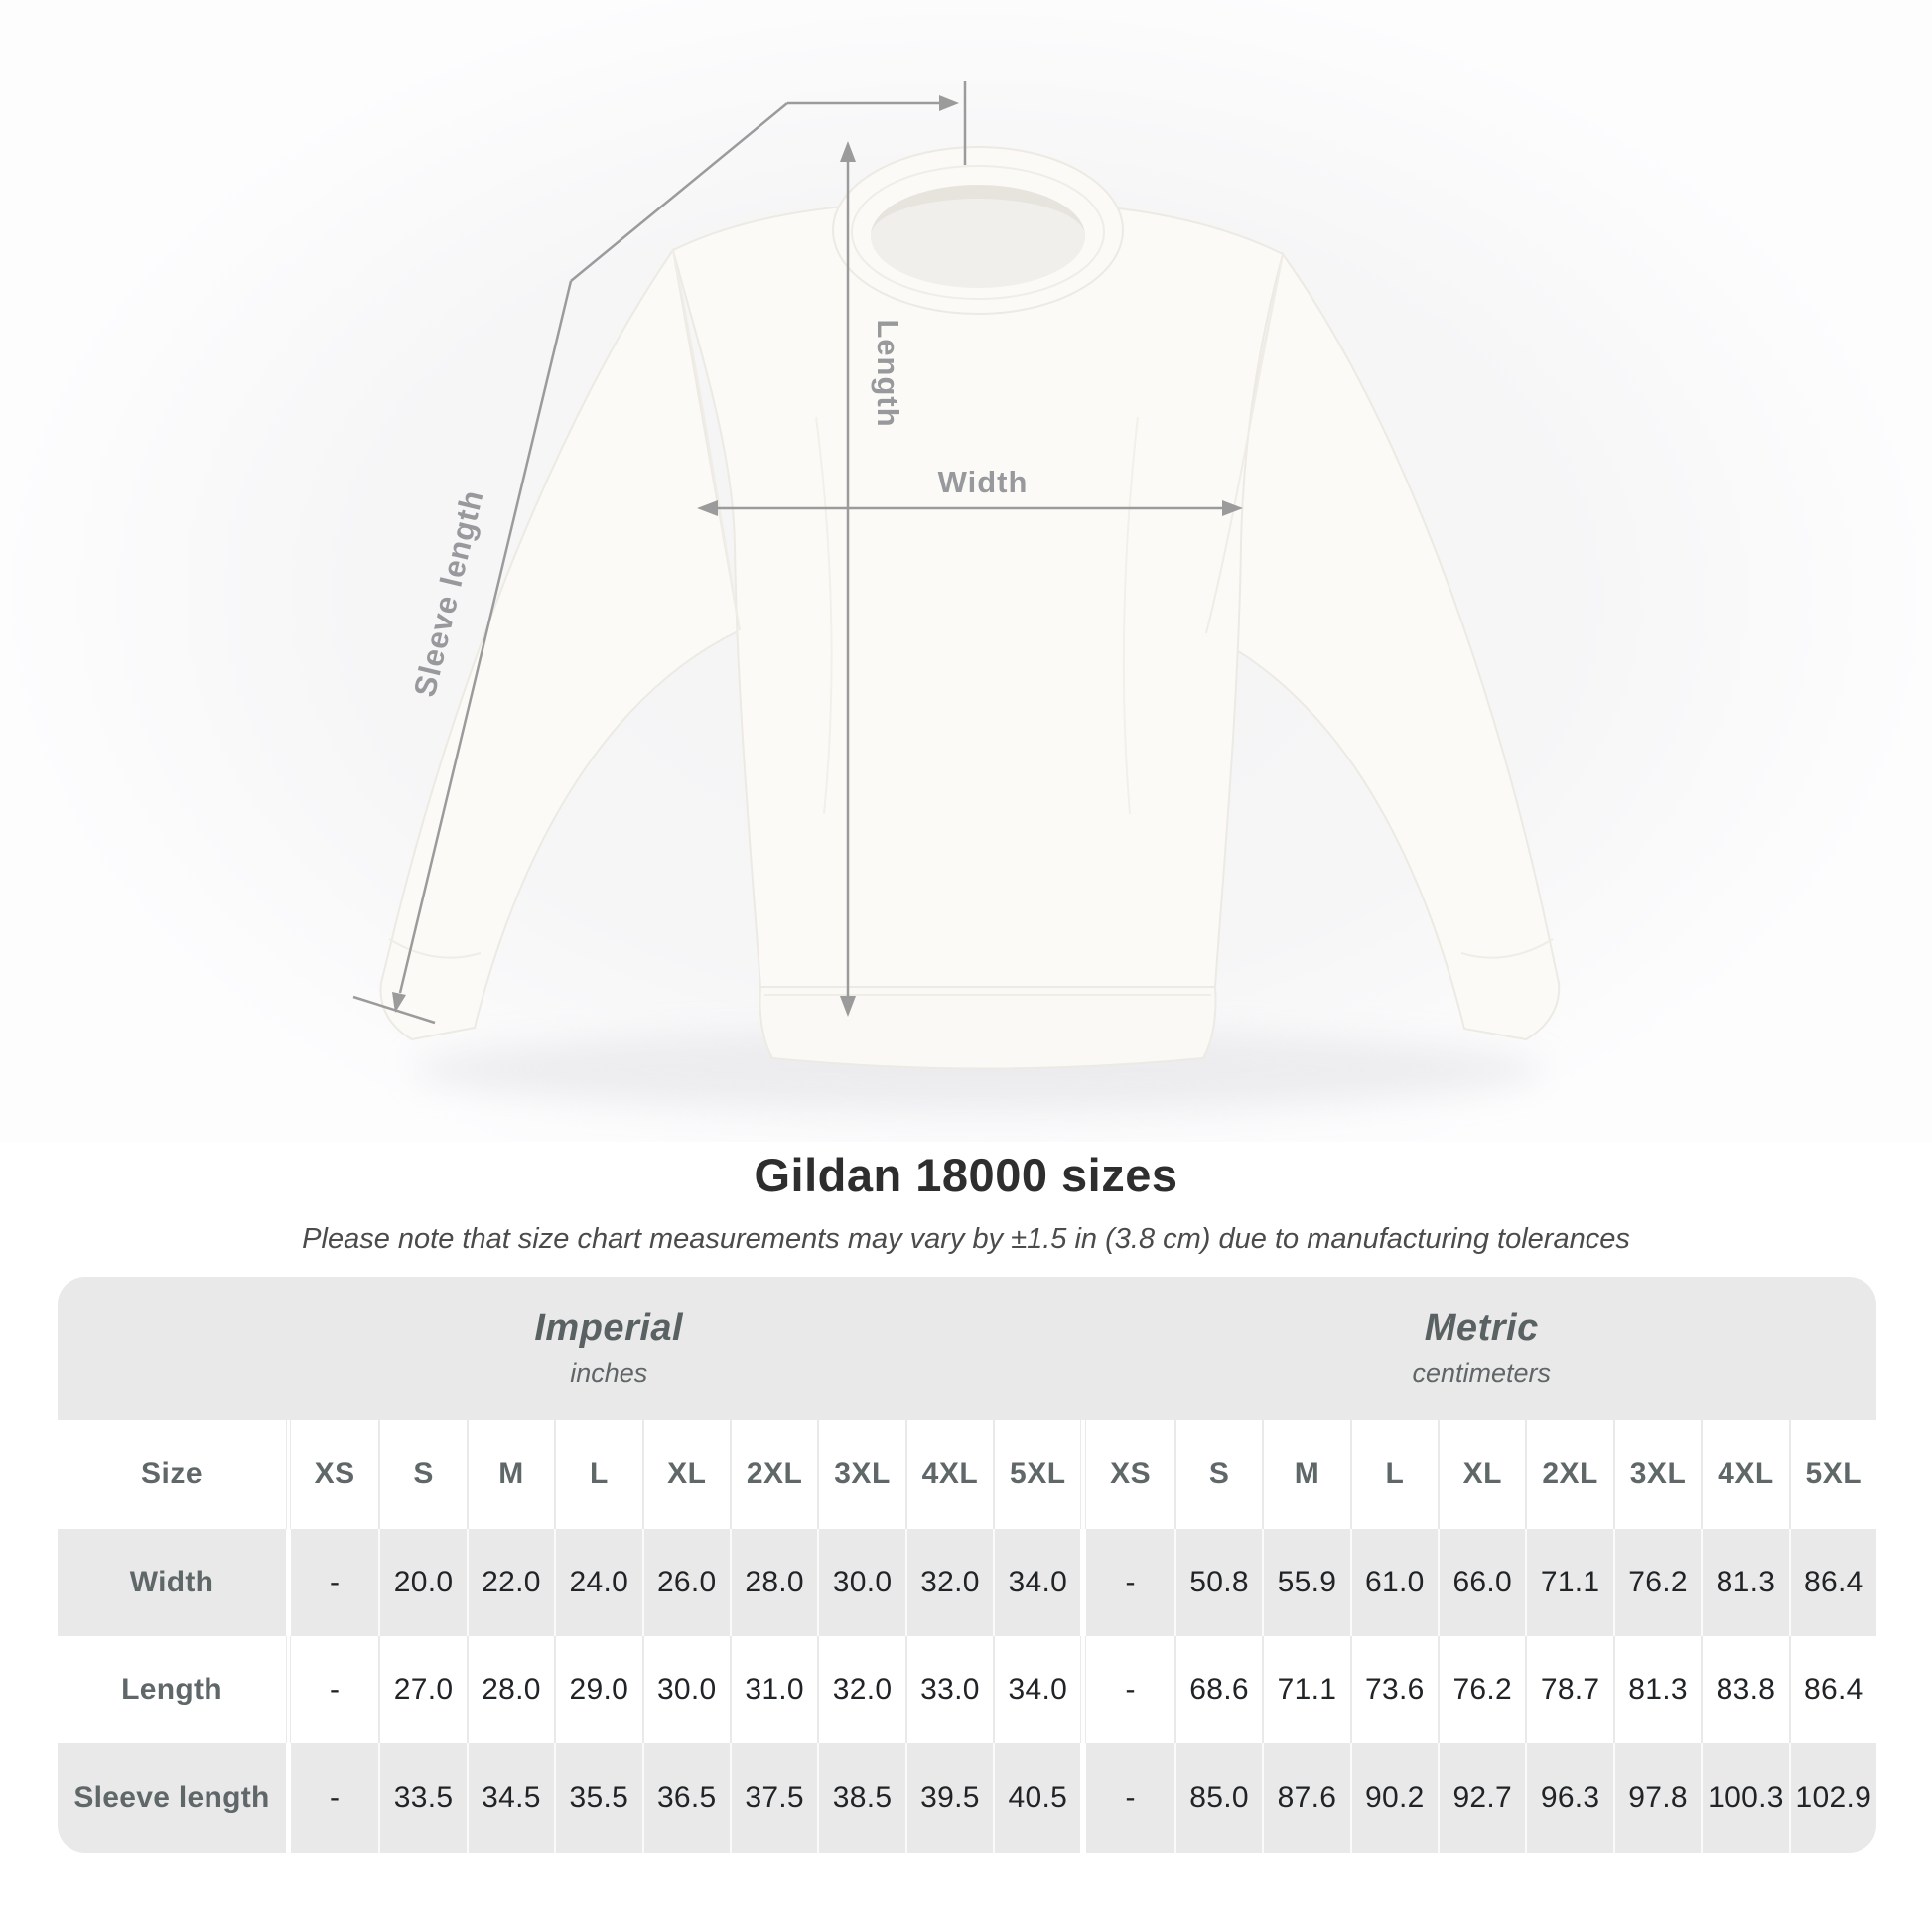 The height and width of the screenshot is (1932, 1932). What do you see at coordinates (1233, 508) in the screenshot?
I see `width-arrow-right-icon` at bounding box center [1233, 508].